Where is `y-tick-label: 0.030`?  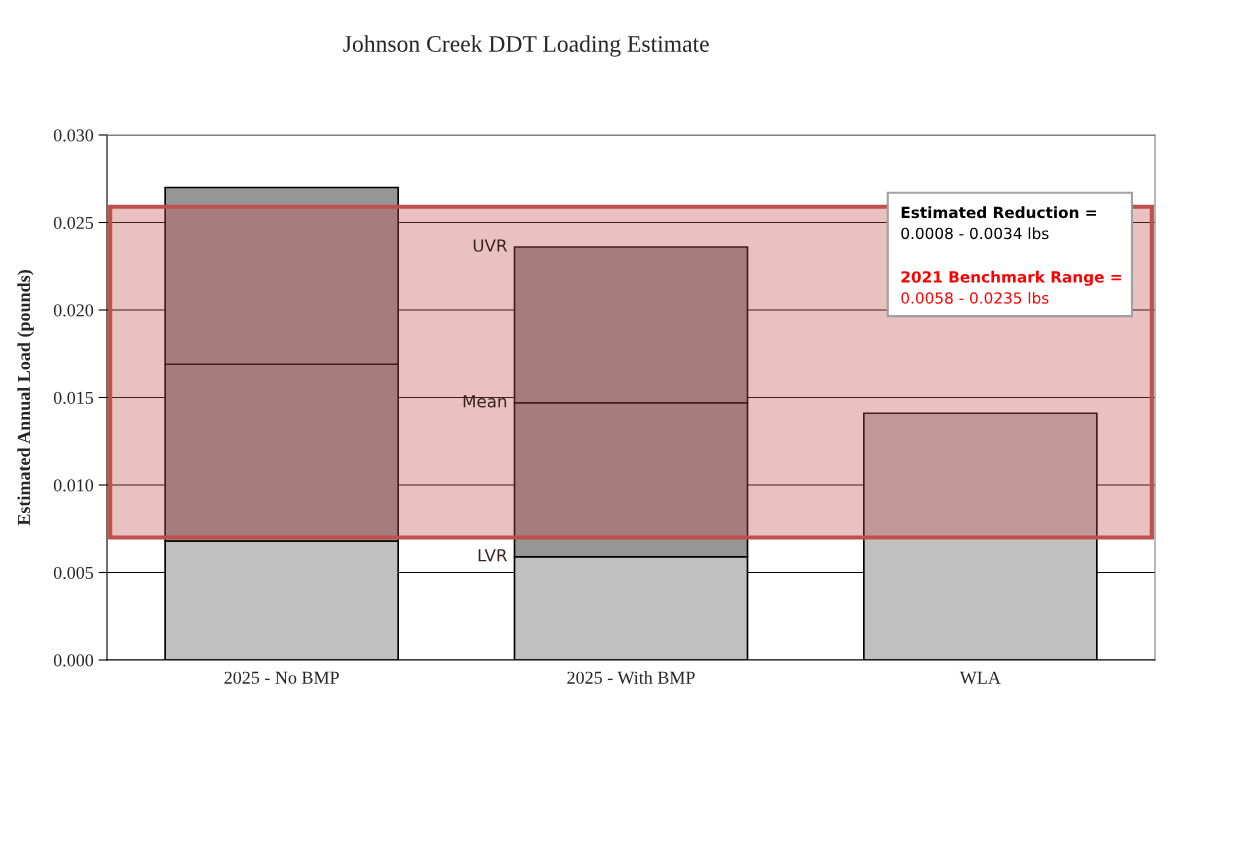 y-tick-label: 0.030 is located at coordinates (73, 135).